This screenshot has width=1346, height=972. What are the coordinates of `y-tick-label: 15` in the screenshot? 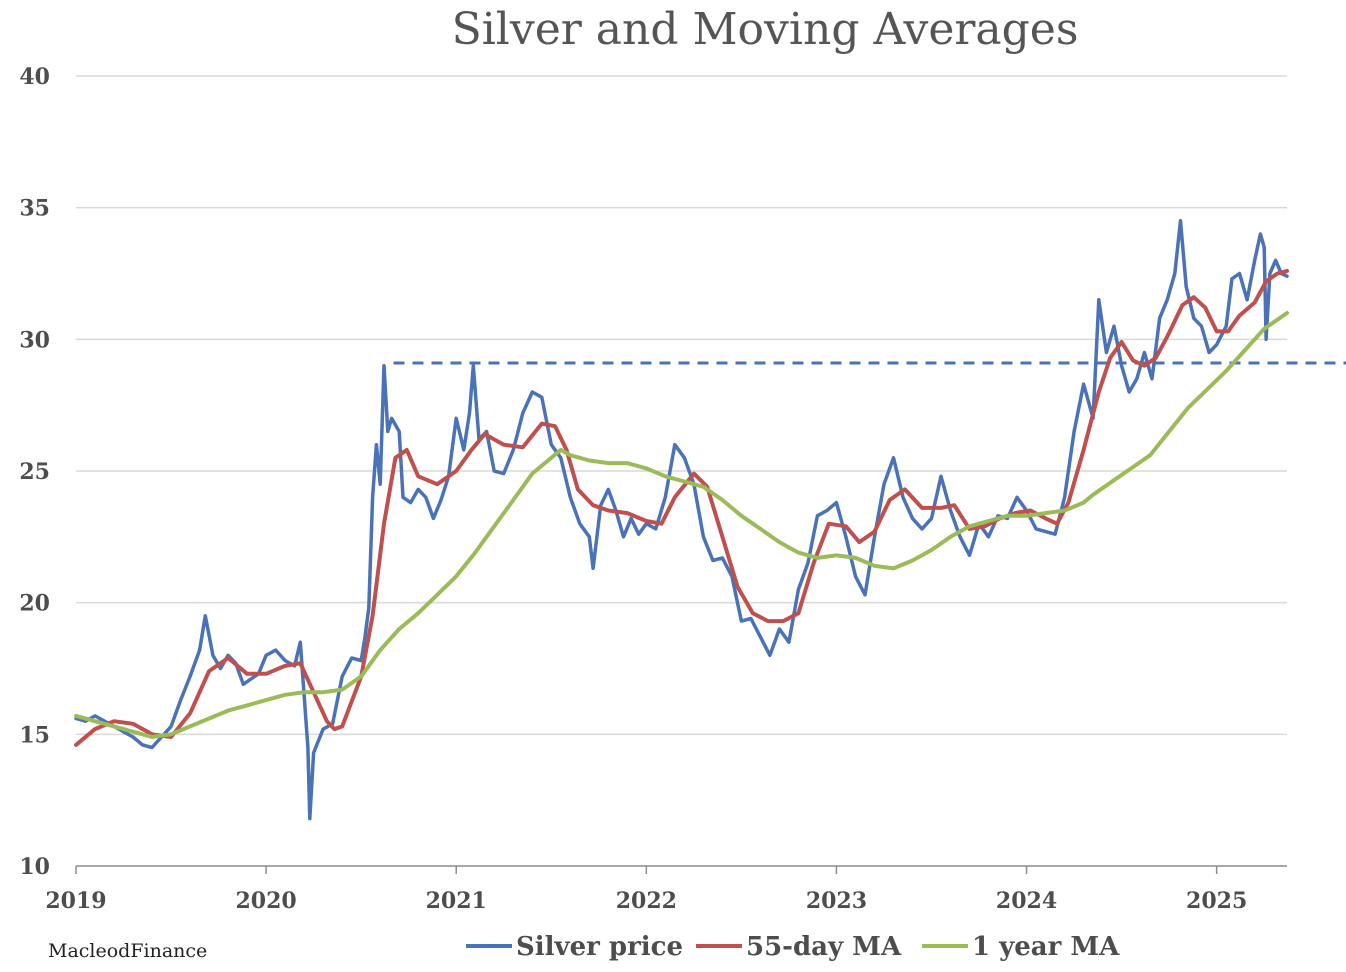 It's located at (34, 735).